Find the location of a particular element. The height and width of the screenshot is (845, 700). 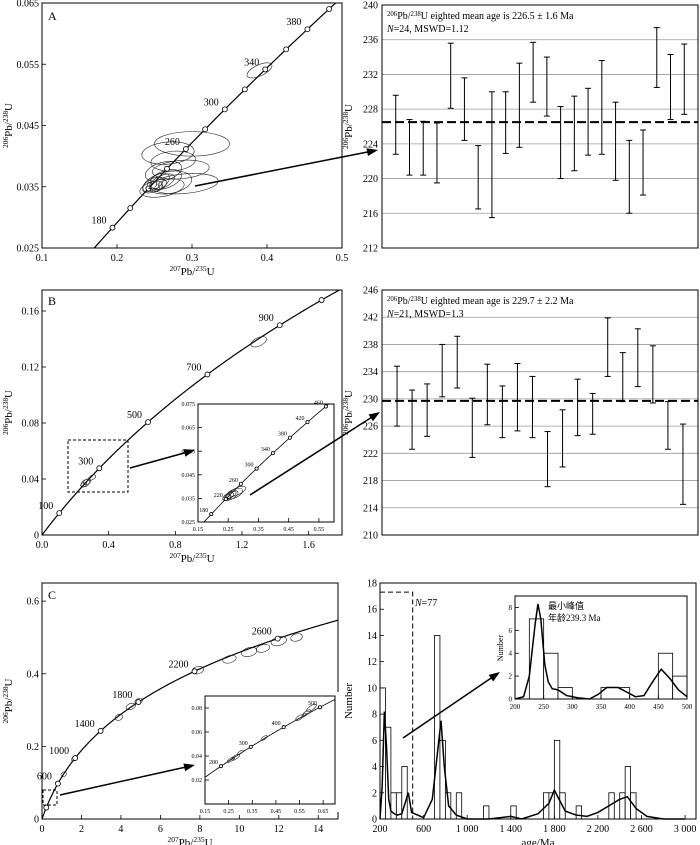

b-arrow-weighted-head is located at coordinates (374, 417).